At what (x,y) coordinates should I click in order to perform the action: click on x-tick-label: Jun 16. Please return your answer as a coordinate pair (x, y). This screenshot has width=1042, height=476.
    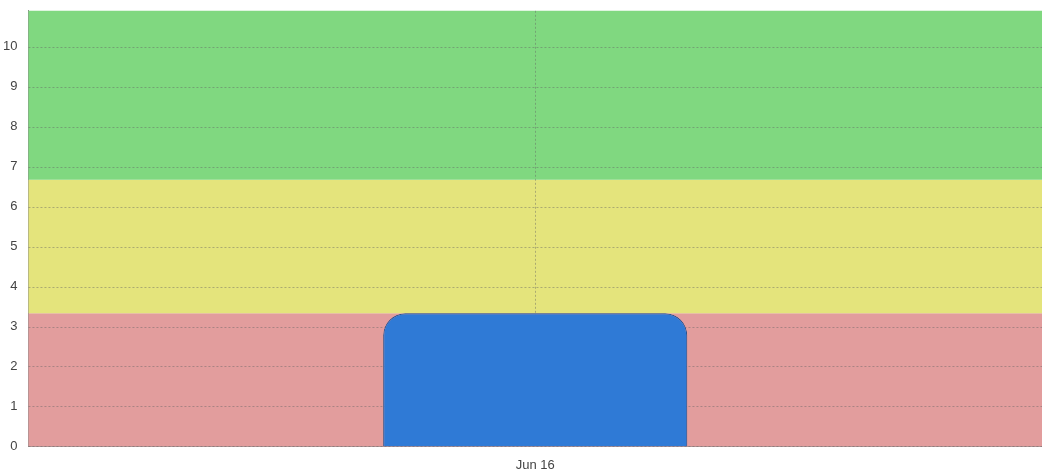
    Looking at the image, I should click on (535, 464).